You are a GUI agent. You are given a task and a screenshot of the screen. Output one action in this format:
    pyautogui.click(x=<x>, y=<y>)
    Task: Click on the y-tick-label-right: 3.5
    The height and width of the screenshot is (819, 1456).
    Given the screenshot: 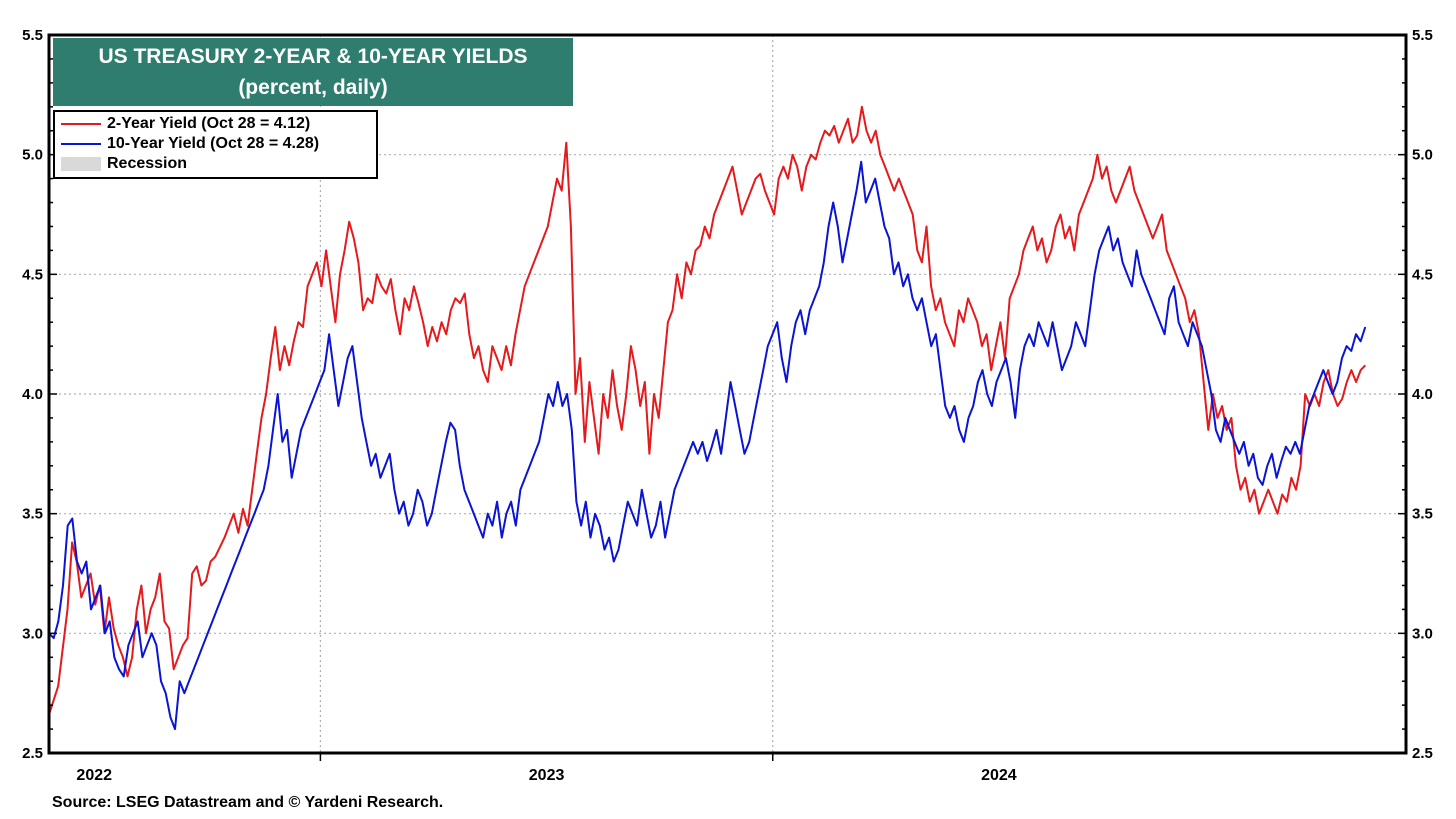 What is the action you would take?
    pyautogui.click(x=1422, y=514)
    